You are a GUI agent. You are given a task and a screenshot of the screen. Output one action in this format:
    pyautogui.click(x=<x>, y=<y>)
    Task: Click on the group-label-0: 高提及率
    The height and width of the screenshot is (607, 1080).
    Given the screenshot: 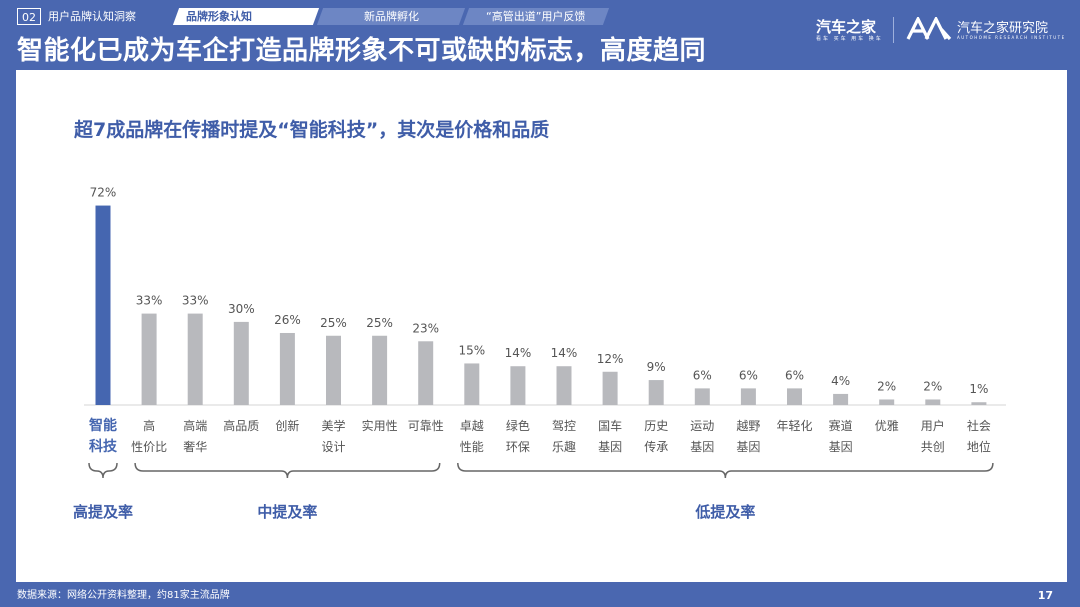 What is the action you would take?
    pyautogui.click(x=103, y=512)
    